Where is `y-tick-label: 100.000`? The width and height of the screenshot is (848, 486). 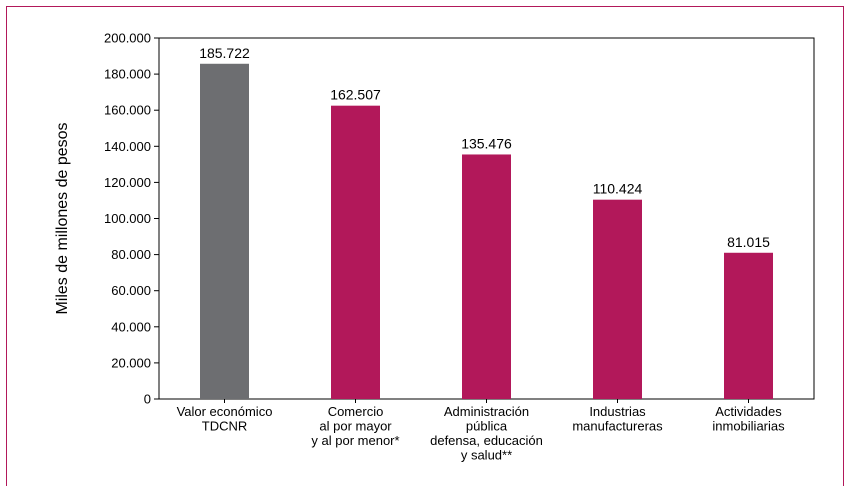
y-tick-label: 100.000 is located at coordinates (127, 218).